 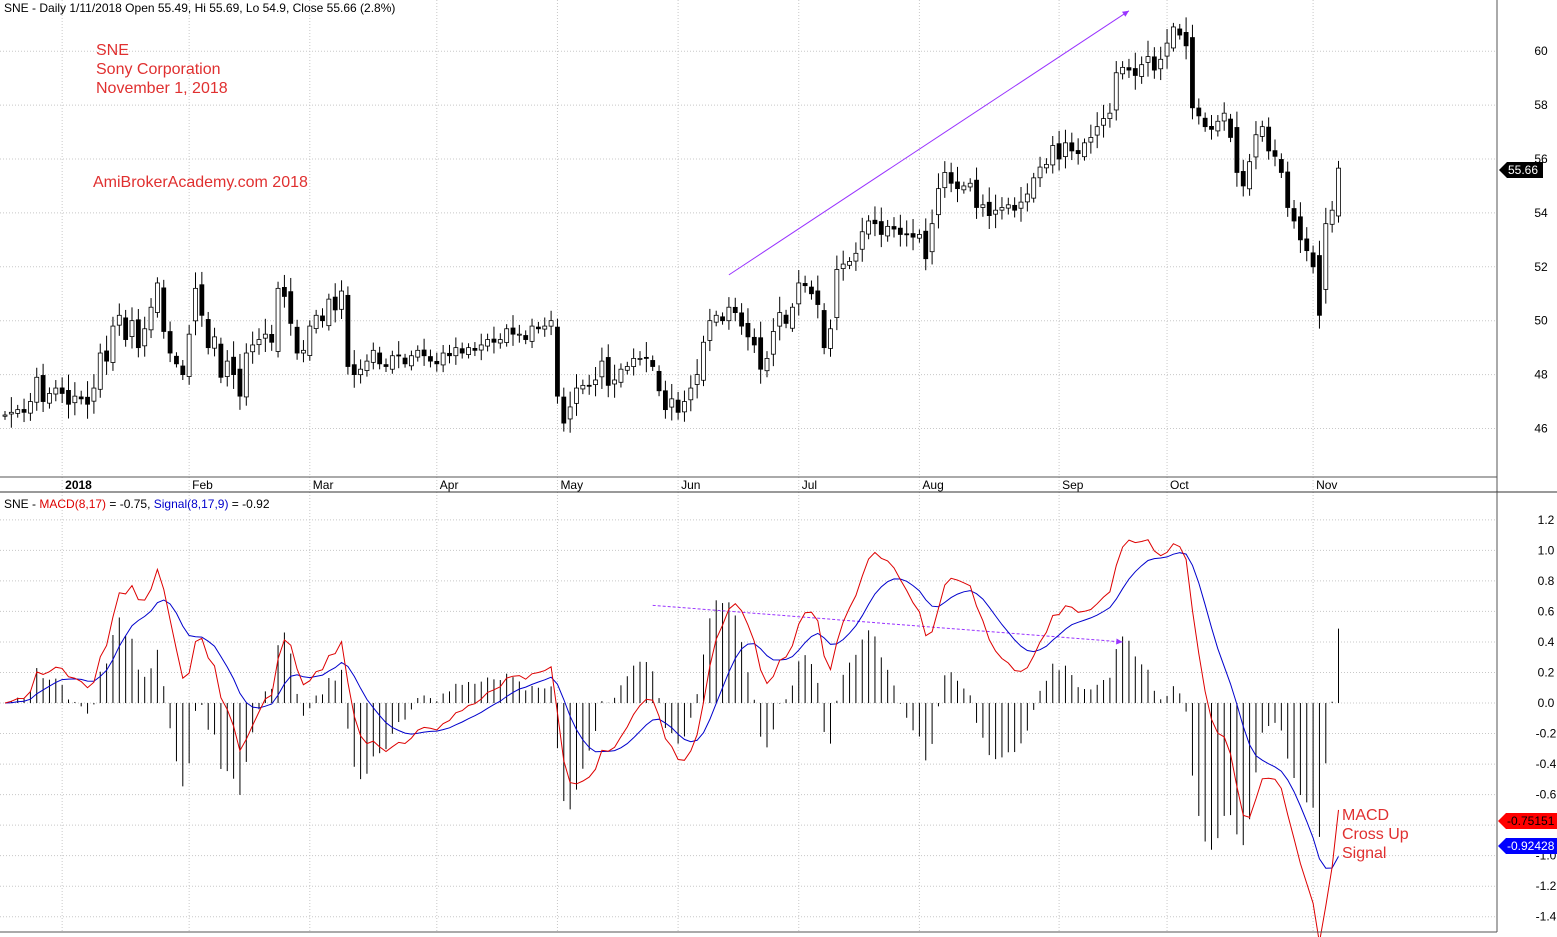 What do you see at coordinates (571, 485) in the screenshot?
I see `date-tick-label: May` at bounding box center [571, 485].